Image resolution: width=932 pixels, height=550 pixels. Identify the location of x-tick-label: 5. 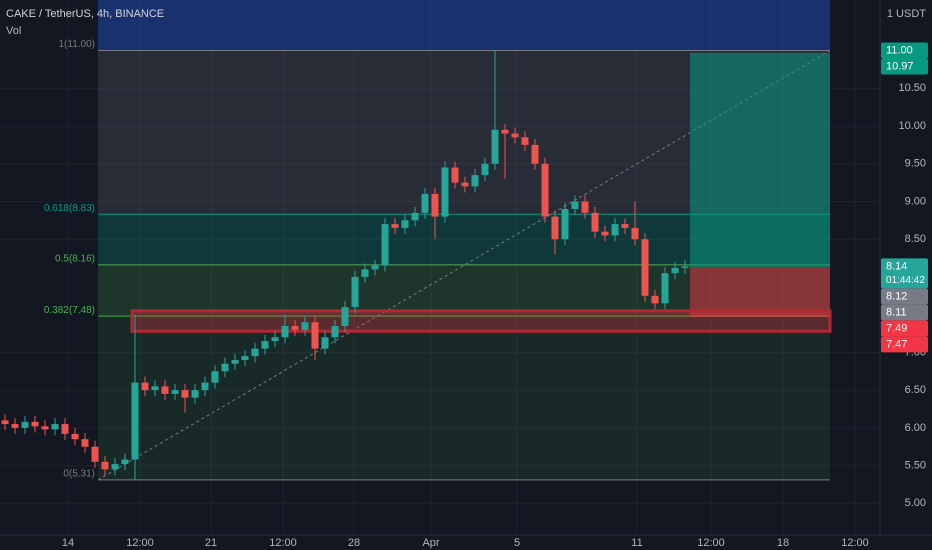
(517, 543).